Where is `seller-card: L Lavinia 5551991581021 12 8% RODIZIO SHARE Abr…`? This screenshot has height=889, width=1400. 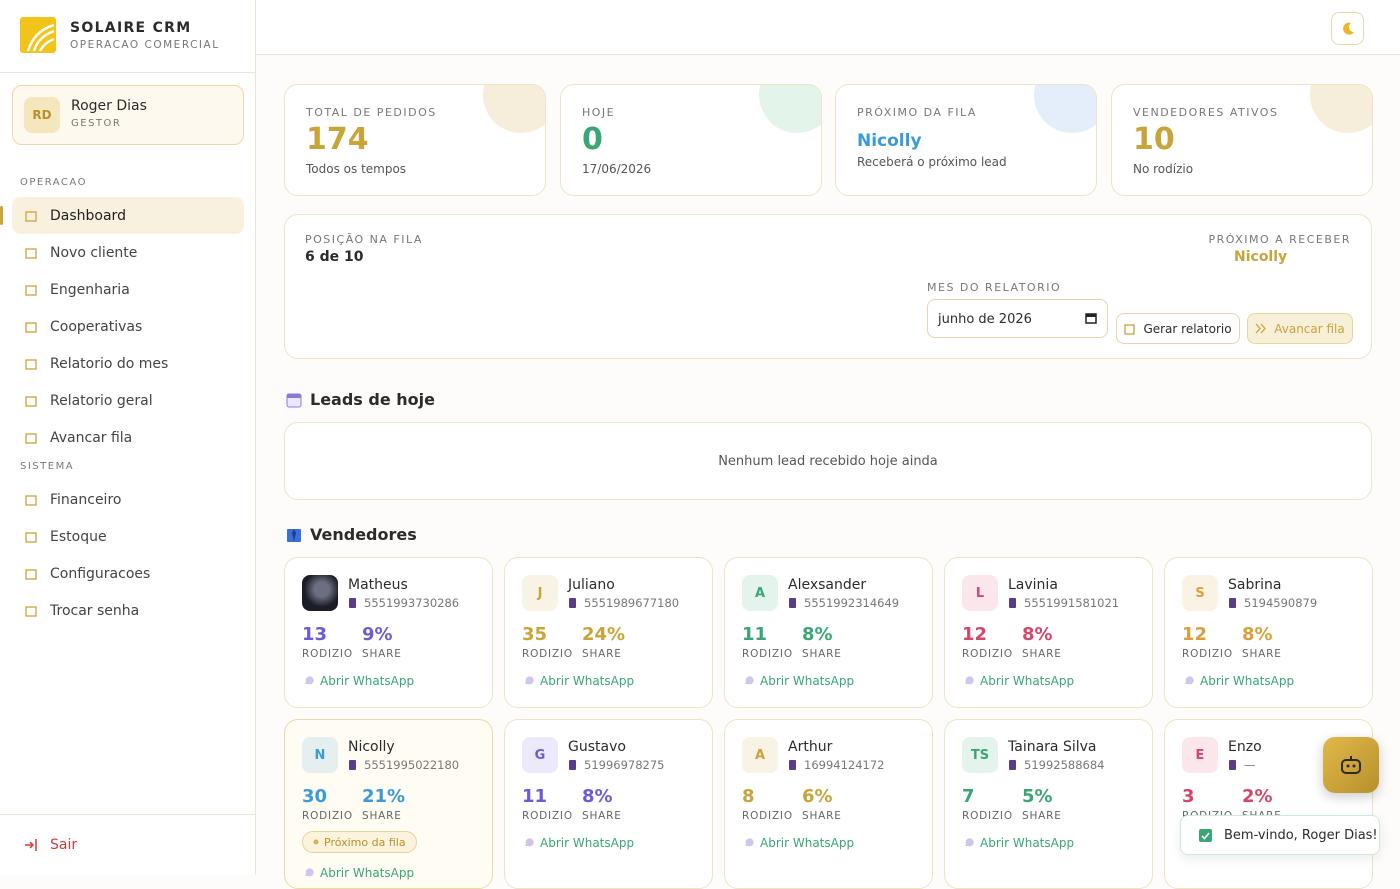
seller-card: L Lavinia 5551991581021 12 8% RODIZIO SHARE Abr… is located at coordinates (1048, 632).